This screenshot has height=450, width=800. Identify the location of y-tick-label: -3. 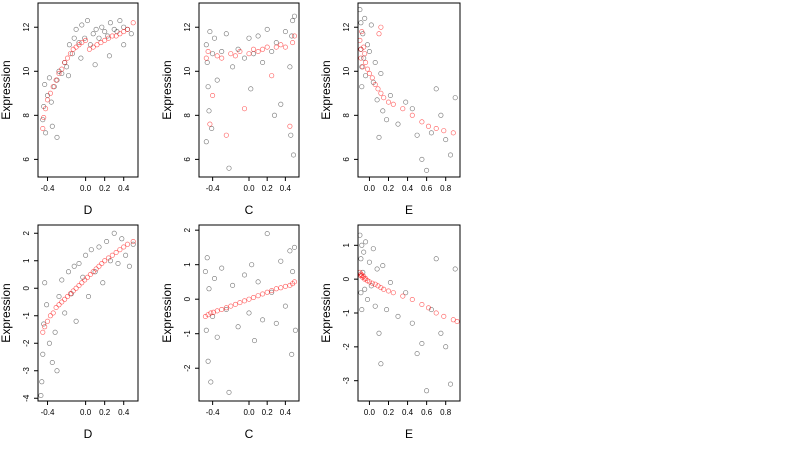
(346, 381).